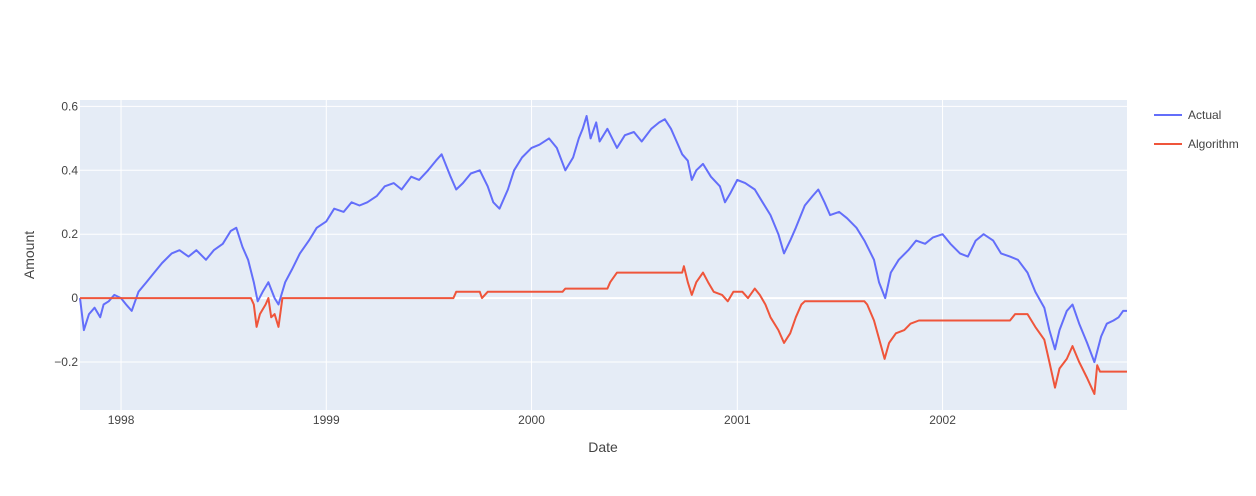  What do you see at coordinates (29, 255) in the screenshot?
I see `y-axis-title: Amount` at bounding box center [29, 255].